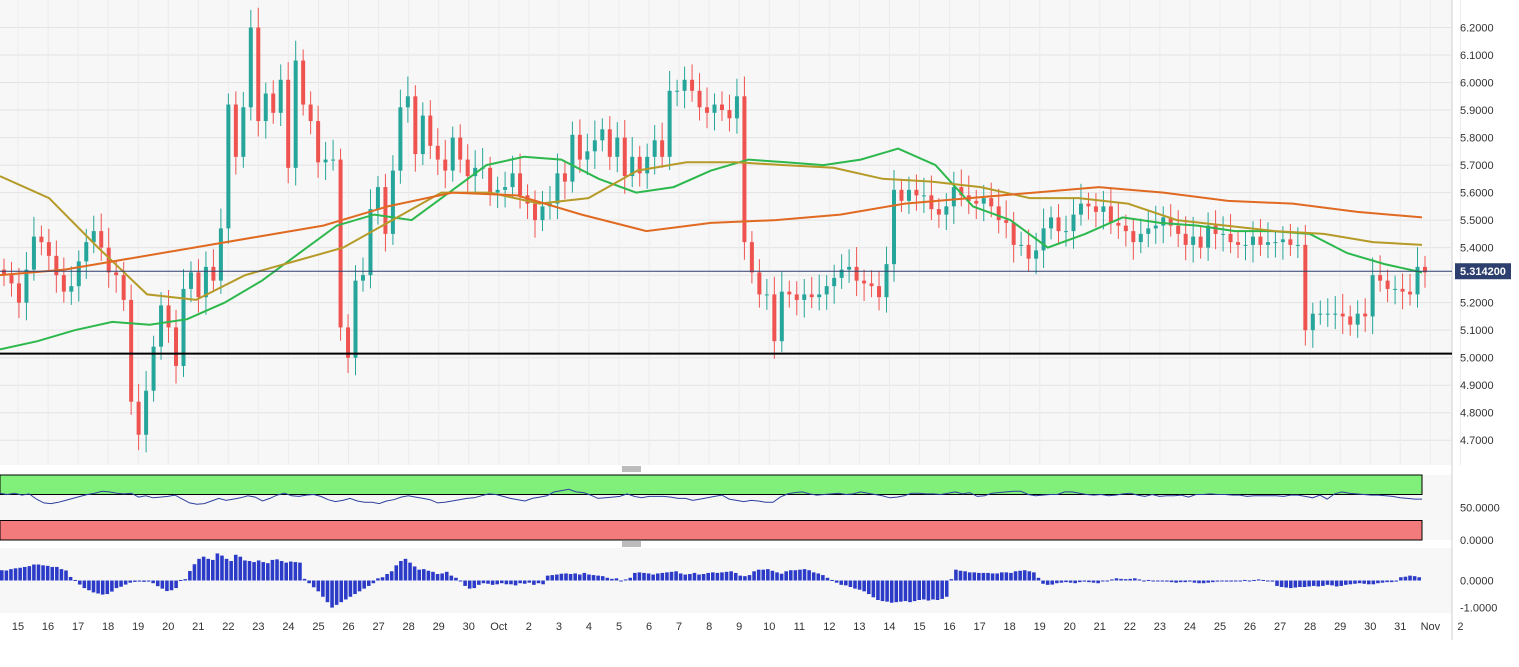 The width and height of the screenshot is (1519, 667). I want to click on price-tick-label: 4.9000, so click(1477, 386).